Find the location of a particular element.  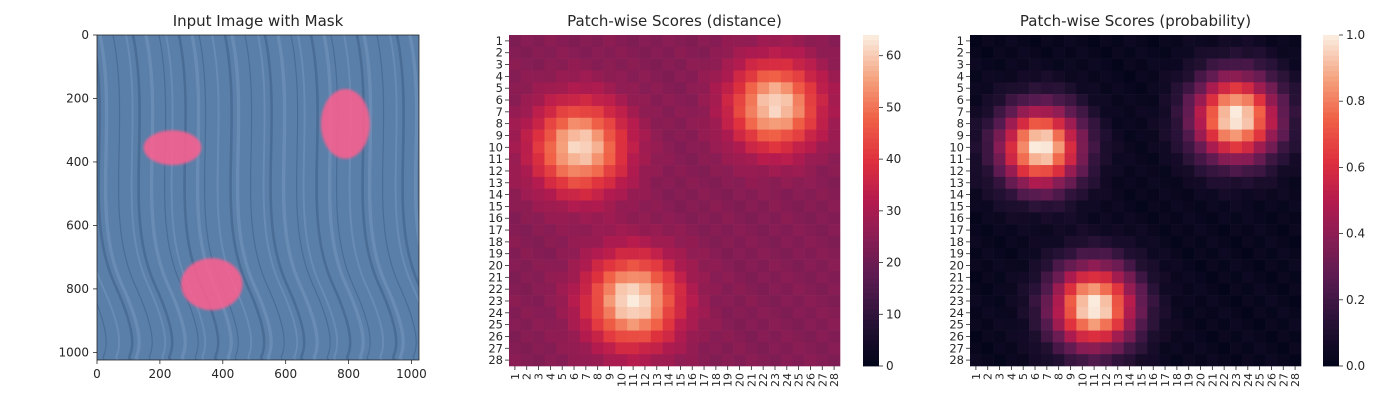

x-tick-label: 1 is located at coordinates (515, 376).